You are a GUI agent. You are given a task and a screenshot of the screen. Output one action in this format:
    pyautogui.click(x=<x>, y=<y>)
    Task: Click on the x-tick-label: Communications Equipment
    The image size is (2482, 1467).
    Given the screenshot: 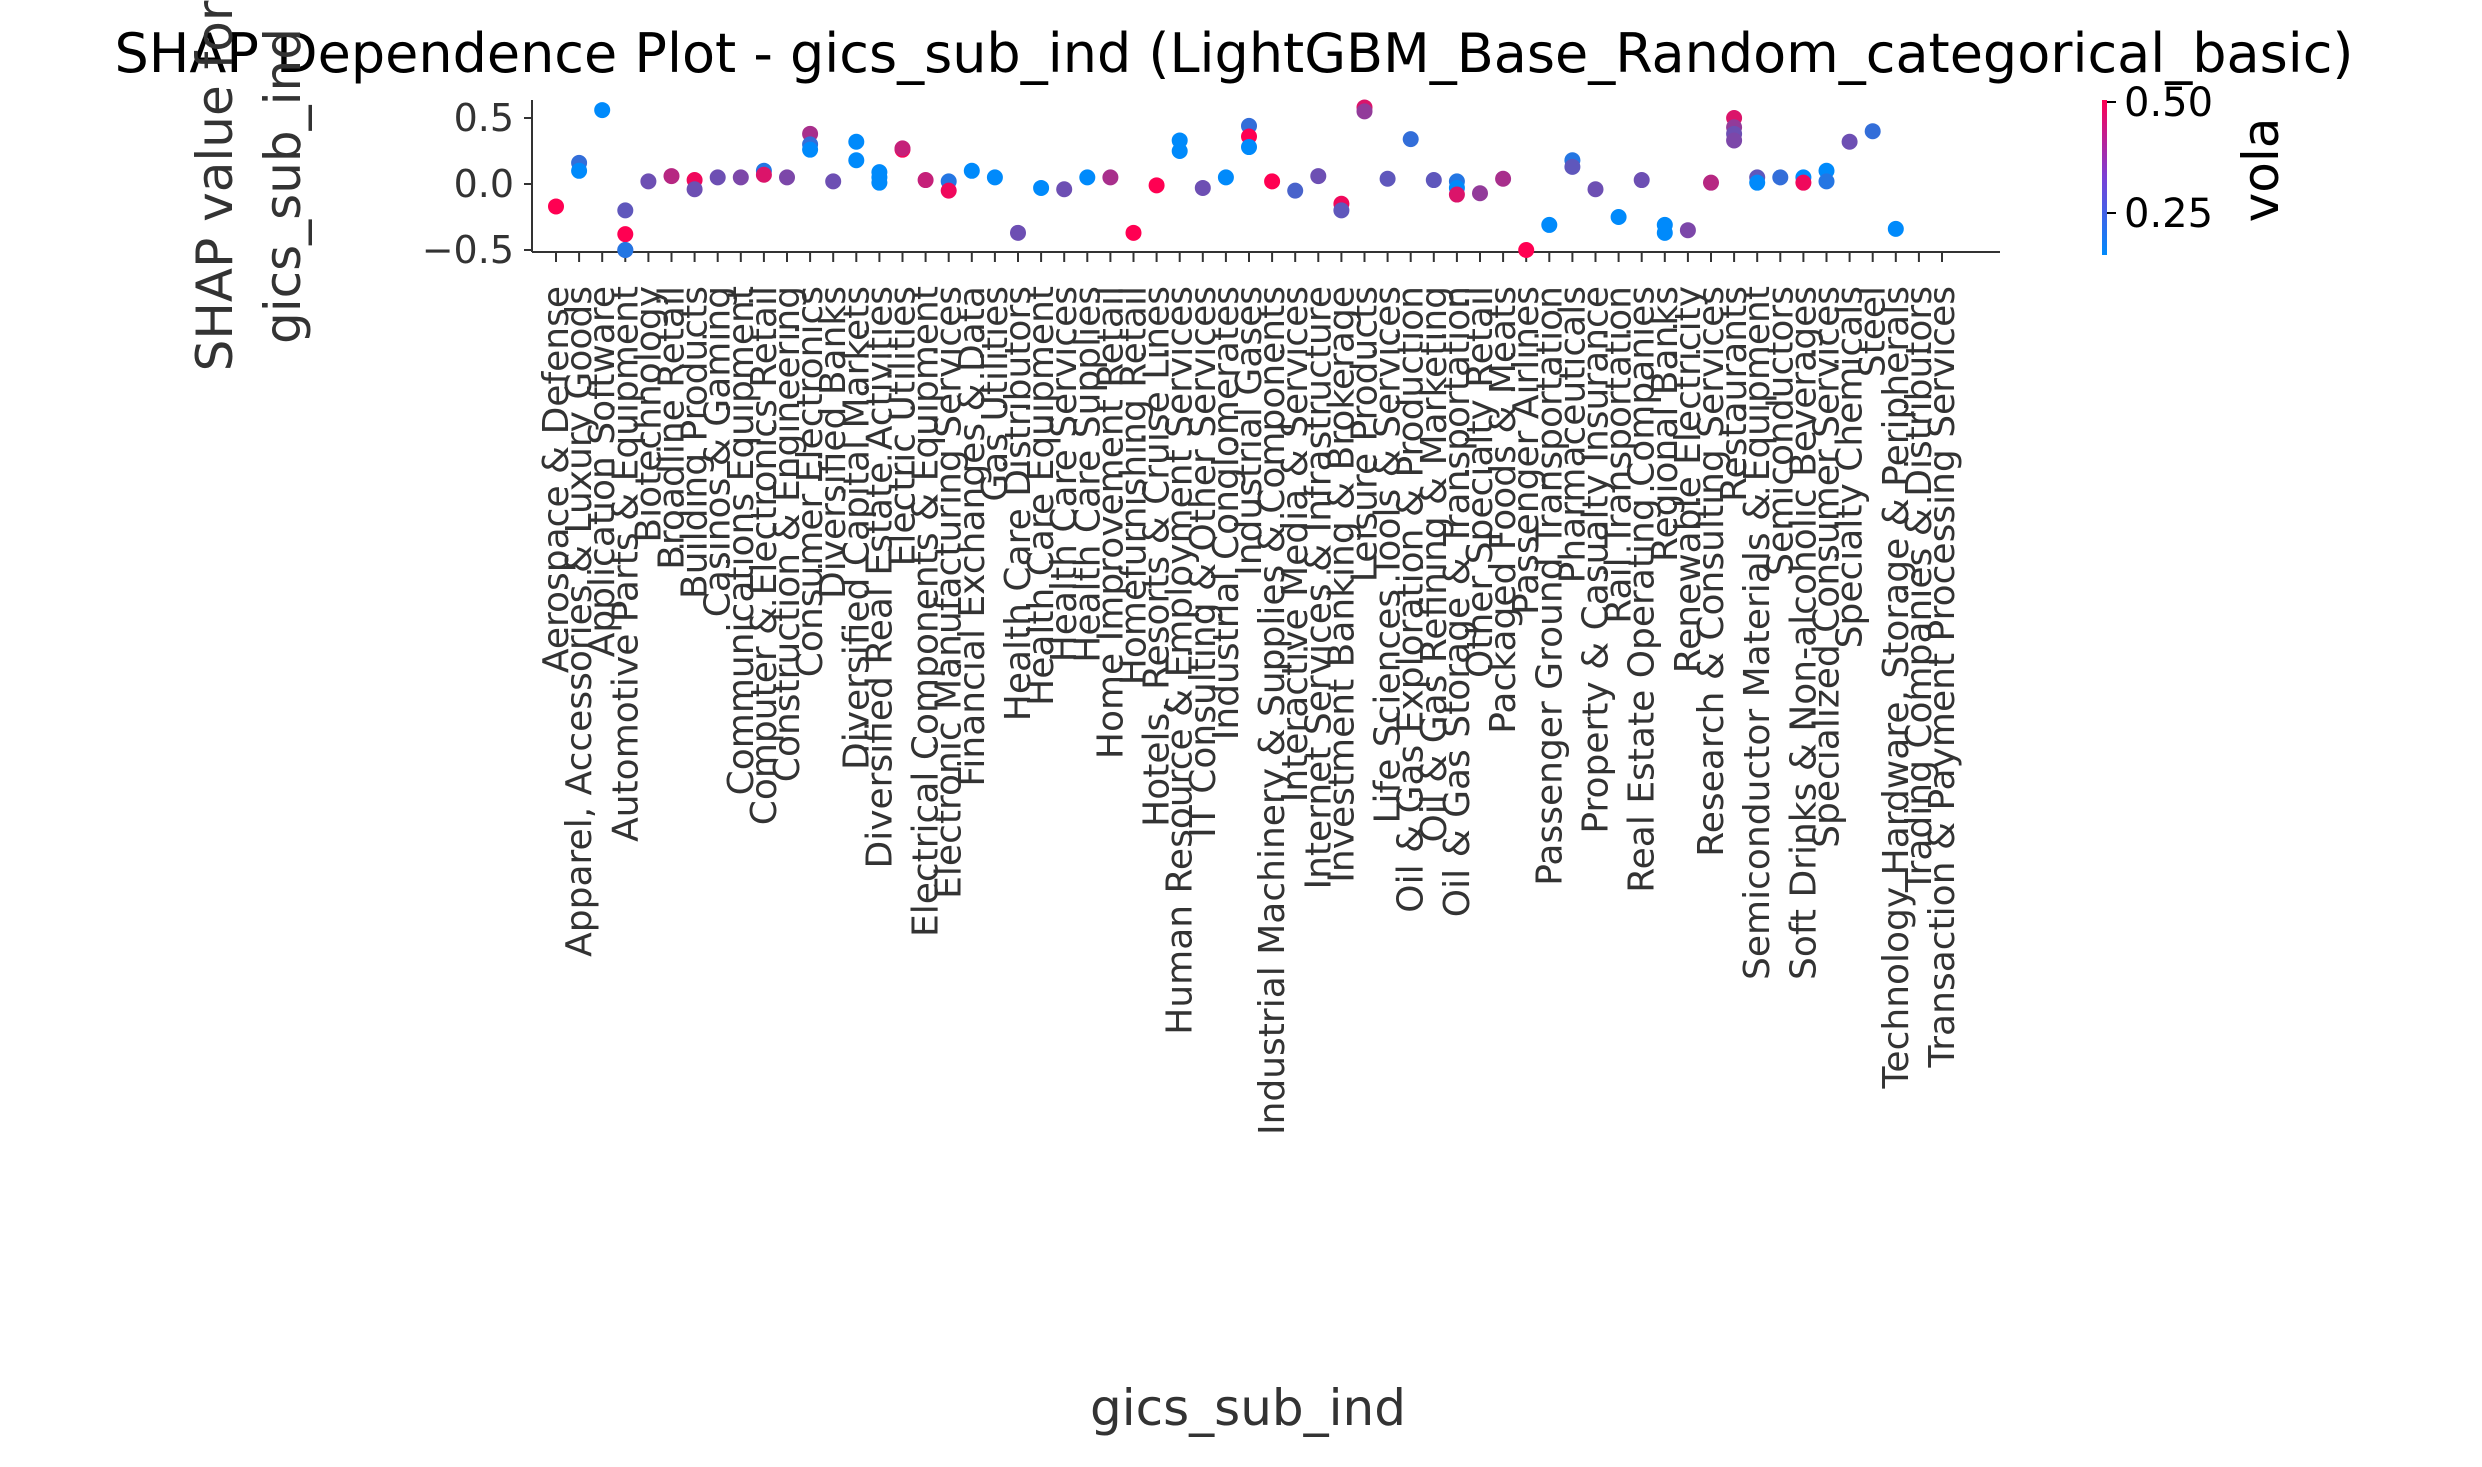 What is the action you would take?
    pyautogui.click(x=741, y=540)
    